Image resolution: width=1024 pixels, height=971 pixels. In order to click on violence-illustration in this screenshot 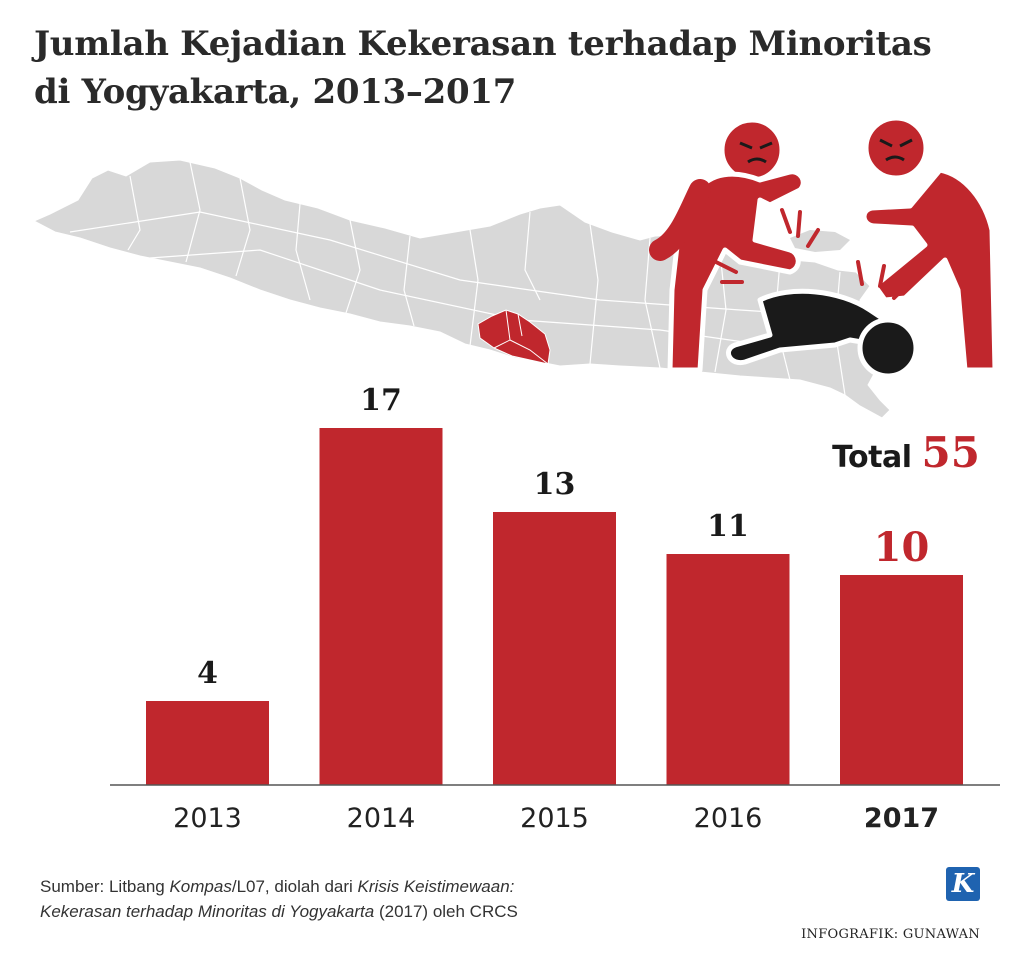, I will do `click(823, 247)`.